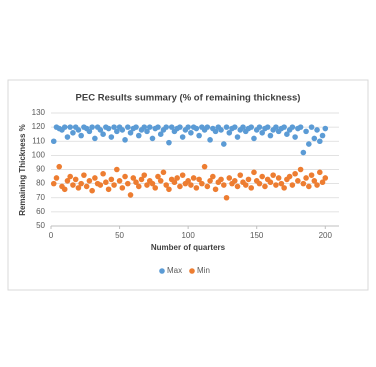 This screenshot has width=376, height=367. I want to click on x-tick-label: 200, so click(326, 235).